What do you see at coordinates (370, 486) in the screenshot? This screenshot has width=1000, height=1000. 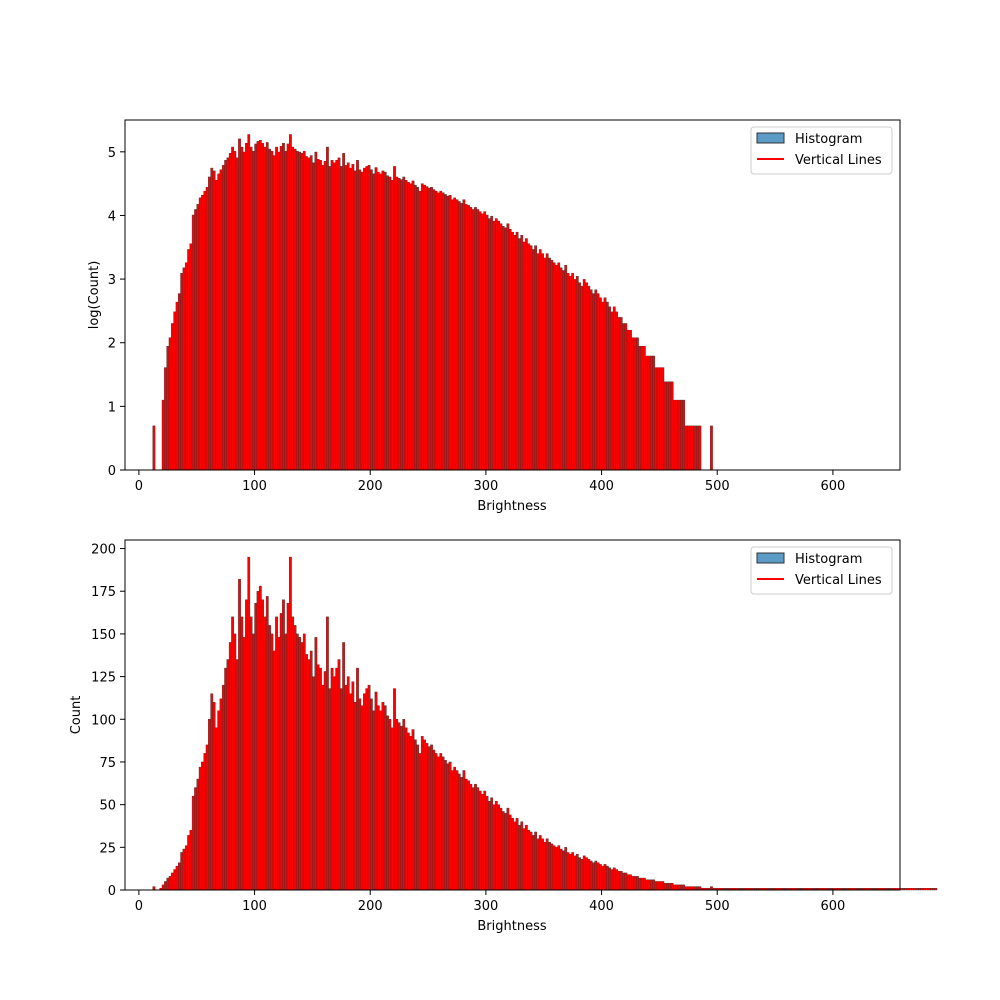 I see `log-x-tick-label: 200` at bounding box center [370, 486].